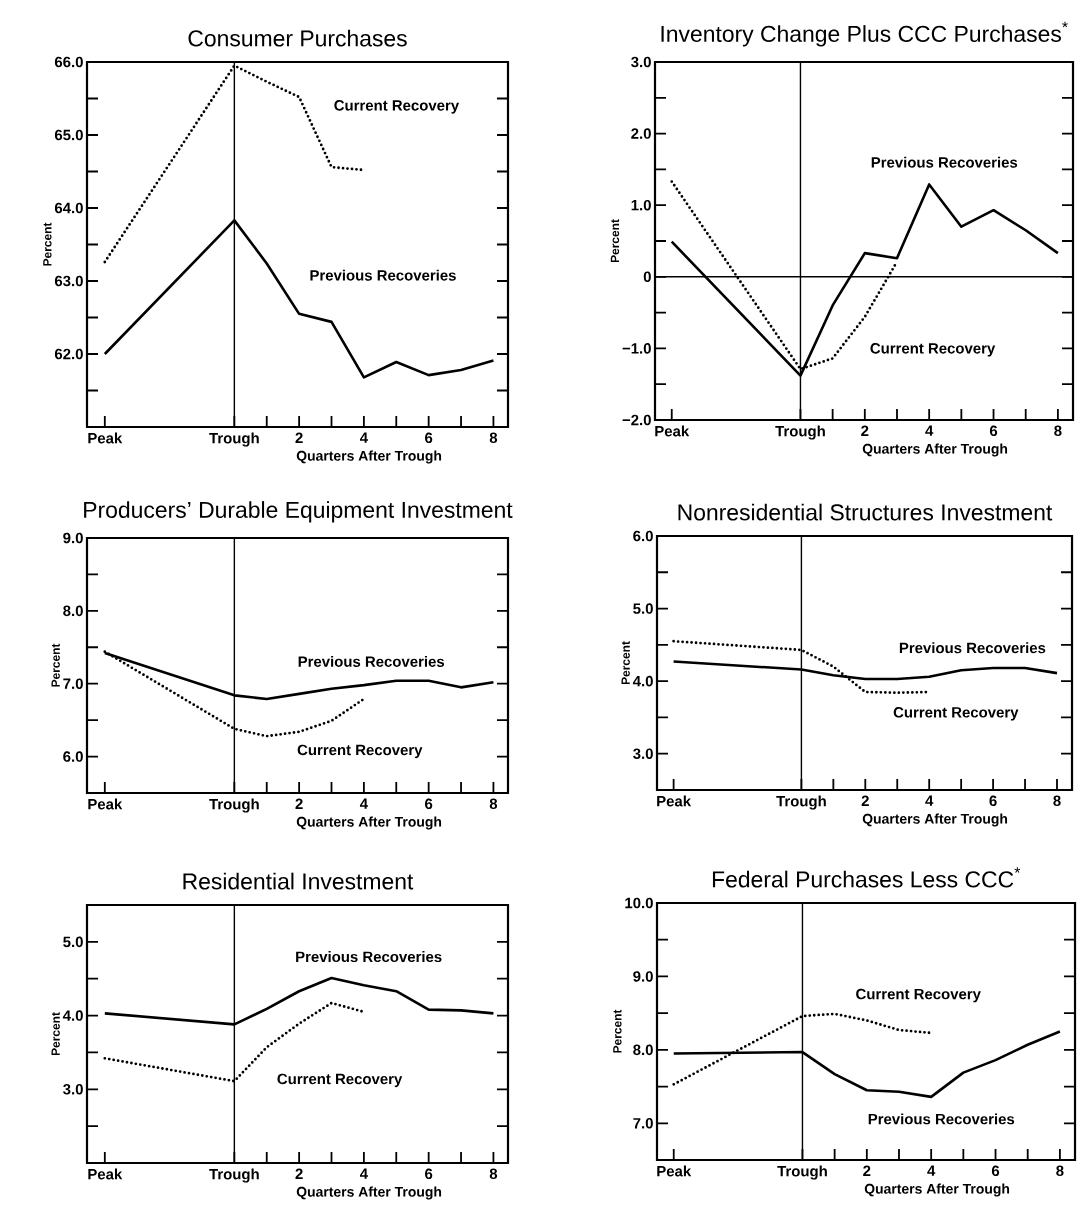  Describe the element at coordinates (641, 133) in the screenshot. I see `y-tick-label: 2.0` at that location.